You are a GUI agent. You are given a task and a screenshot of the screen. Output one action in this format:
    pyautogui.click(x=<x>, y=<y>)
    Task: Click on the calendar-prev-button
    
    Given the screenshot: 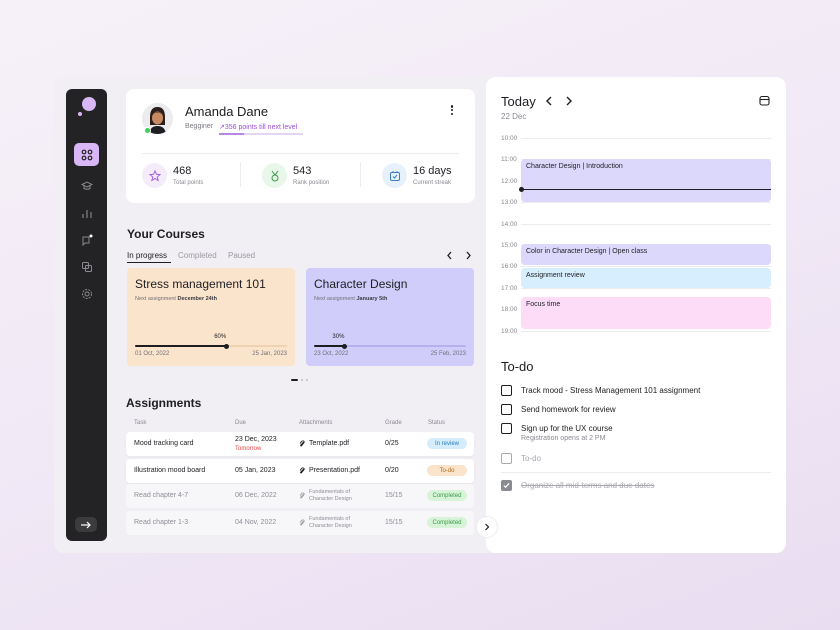 What is the action you would take?
    pyautogui.click(x=549, y=101)
    